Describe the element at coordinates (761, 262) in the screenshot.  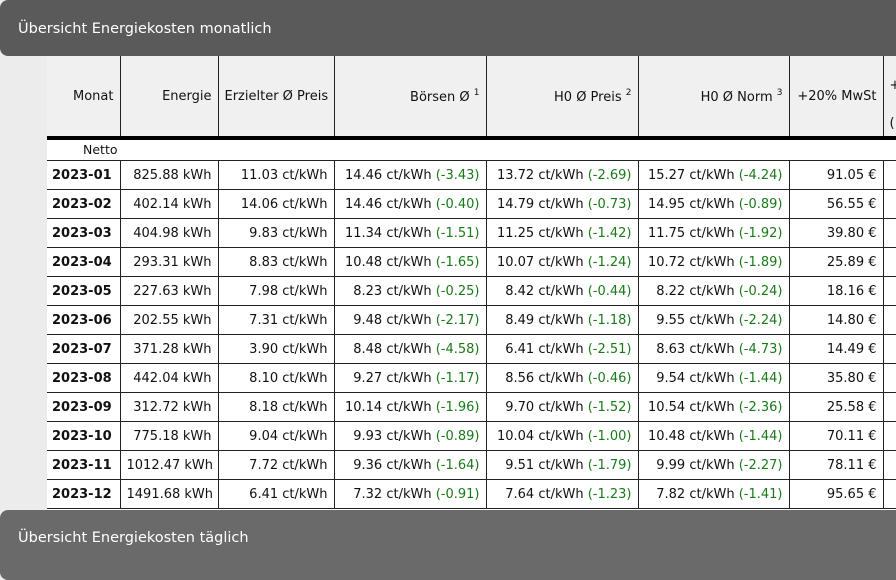
I see `delta-h0-norm: (-1.89)` at that location.